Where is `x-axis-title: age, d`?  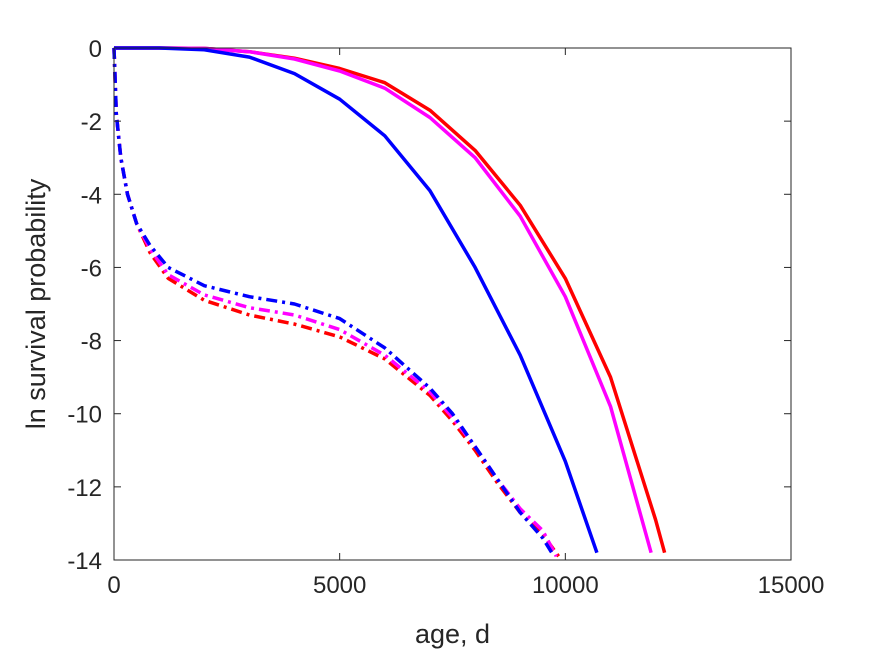 x-axis-title: age, d is located at coordinates (452, 634).